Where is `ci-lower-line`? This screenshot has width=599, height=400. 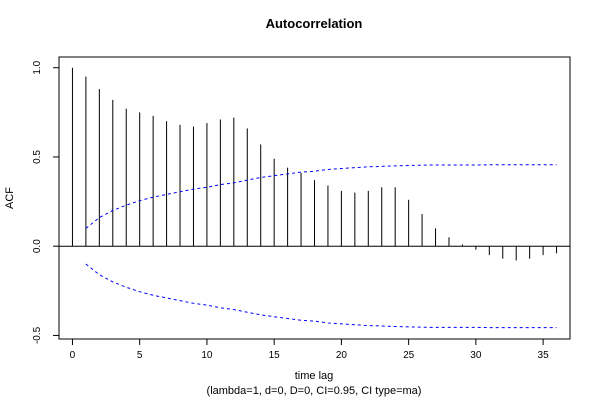 ci-lower-line is located at coordinates (321, 296).